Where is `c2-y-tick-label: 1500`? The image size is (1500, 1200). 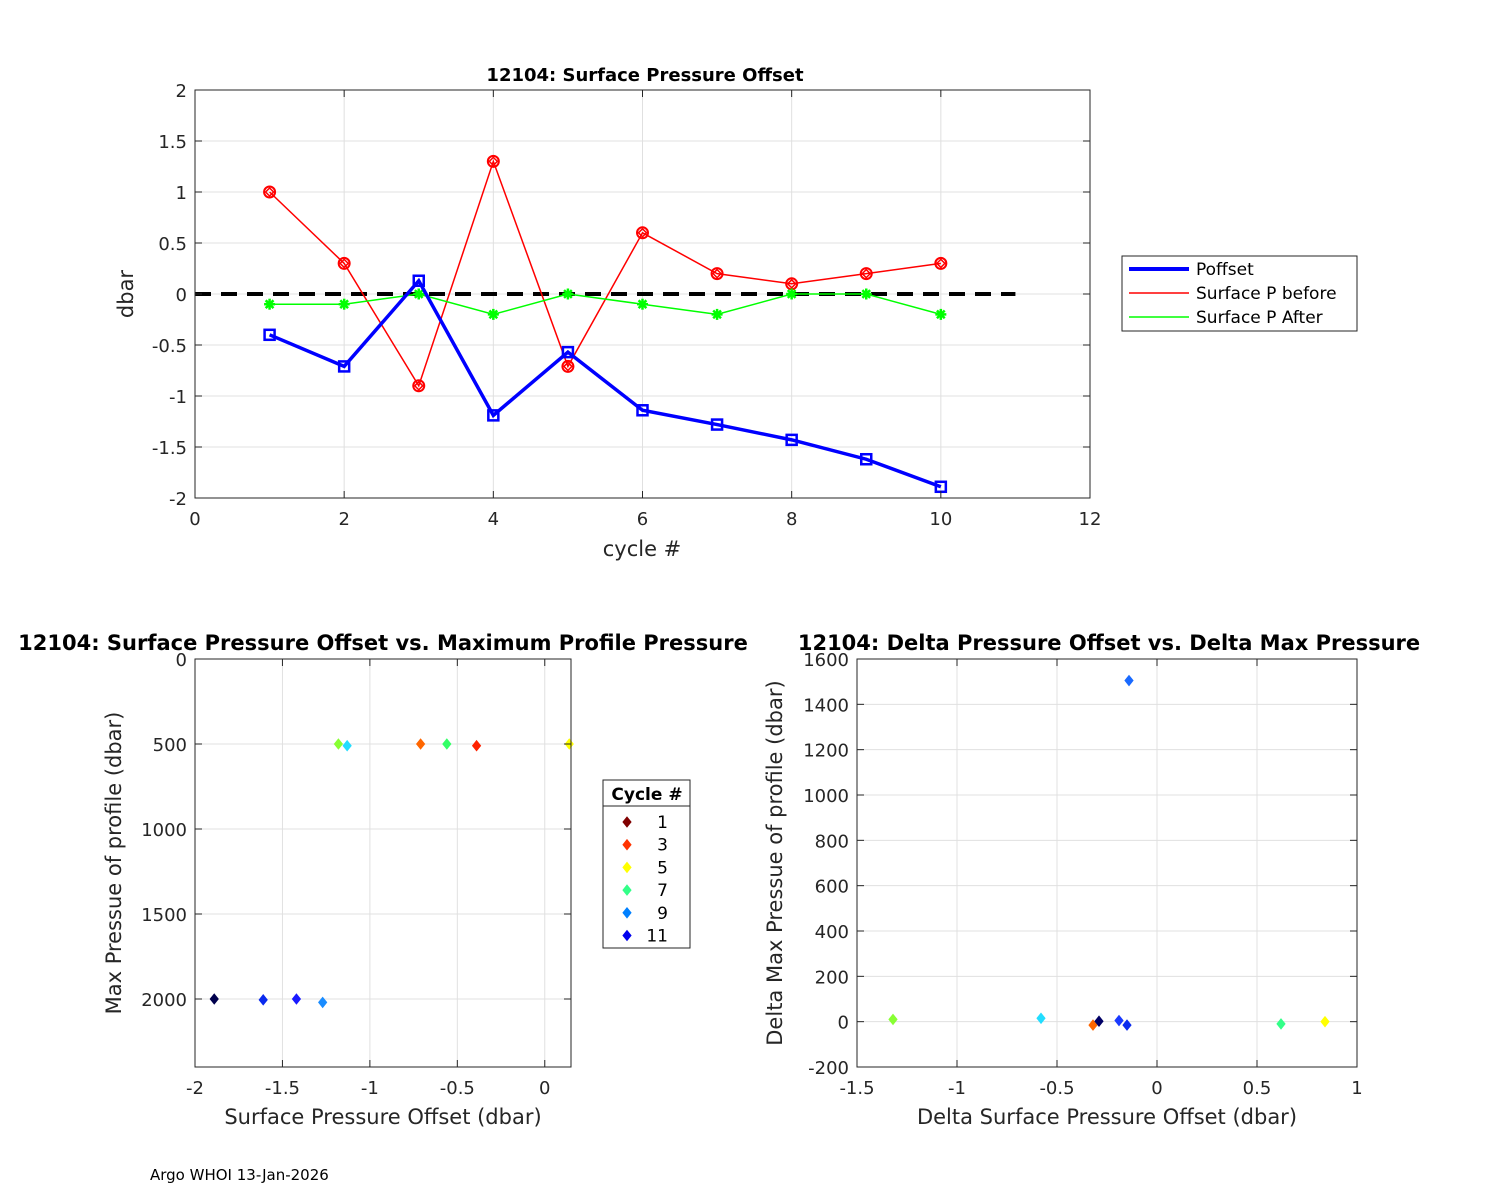 c2-y-tick-label: 1500 is located at coordinates (164, 915).